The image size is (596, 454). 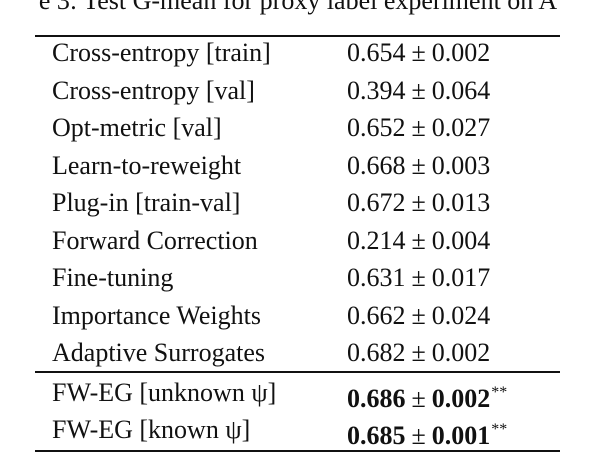 I want to click on value-cell: 0.672 ±0.013, so click(x=418, y=203).